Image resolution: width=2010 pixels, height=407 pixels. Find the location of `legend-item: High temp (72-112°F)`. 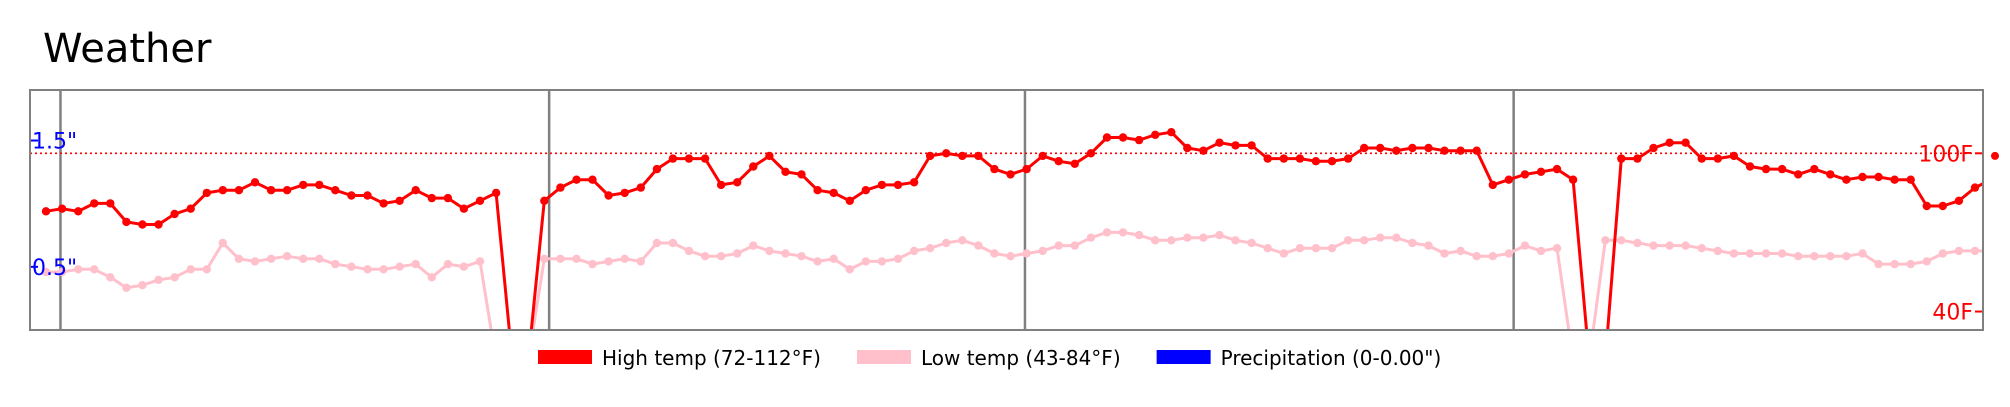

legend-item: High temp (72-112°F) is located at coordinates (679, 358).